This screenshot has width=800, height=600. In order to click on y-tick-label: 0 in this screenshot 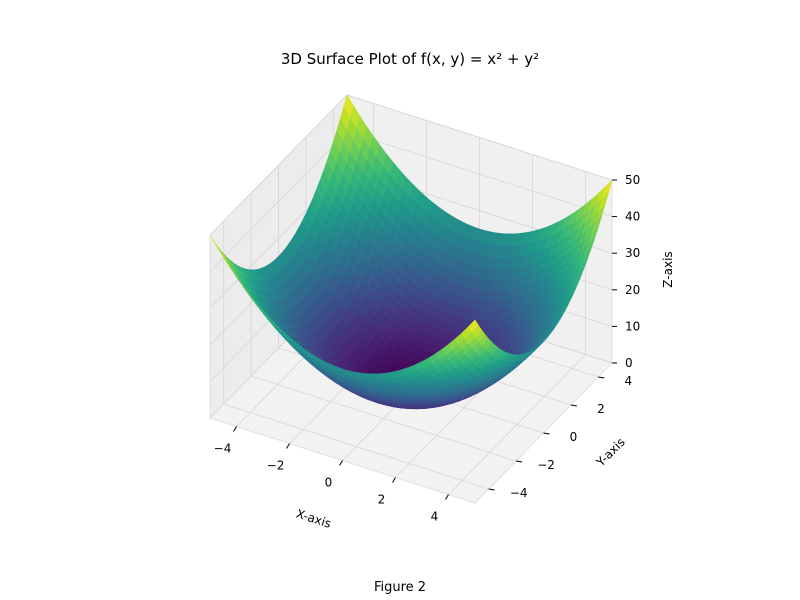, I will do `click(574, 437)`.